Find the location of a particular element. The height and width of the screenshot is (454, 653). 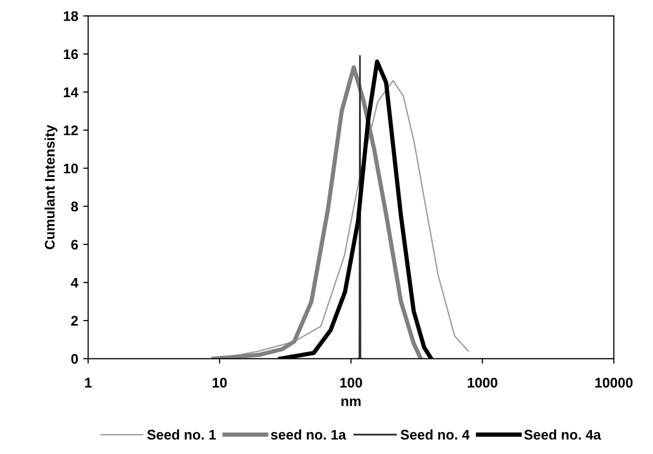

x-tick-label: 100 is located at coordinates (351, 383).